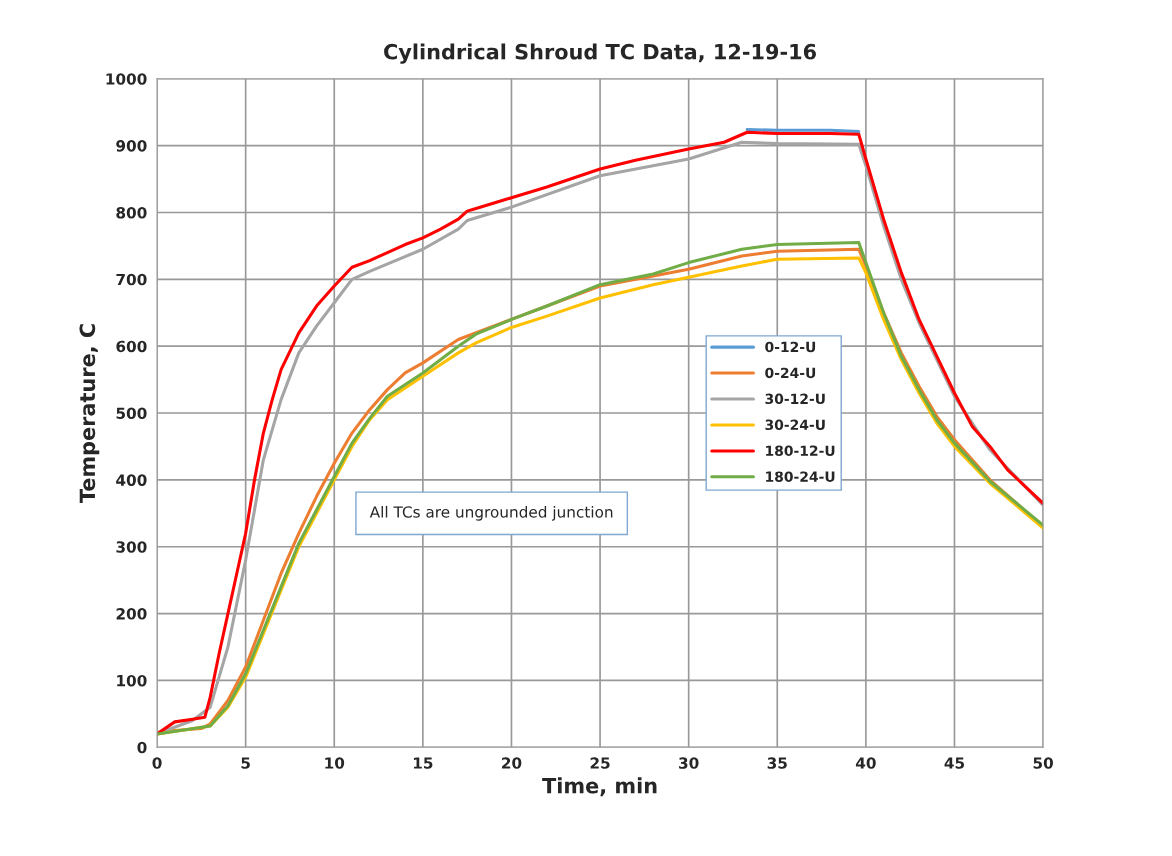 The image size is (1172, 856). Describe the element at coordinates (1043, 763) in the screenshot. I see `x-tick-label: 50` at that location.